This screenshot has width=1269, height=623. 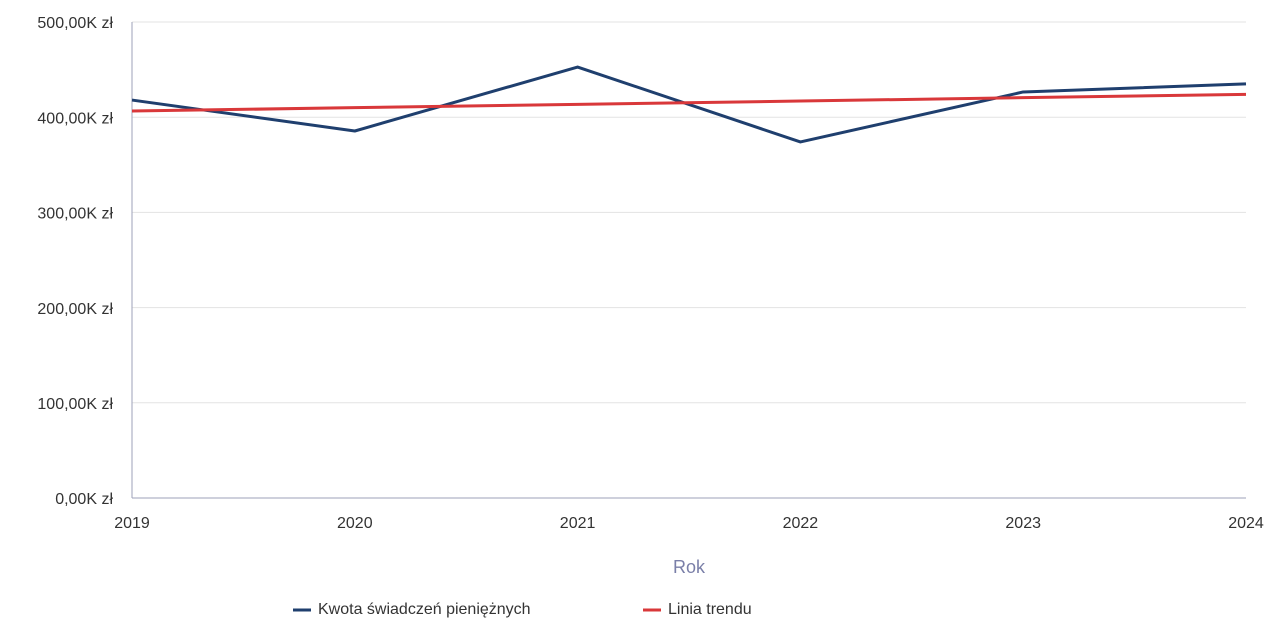 I want to click on y-tick-label: 200,00K zł, so click(x=75, y=309).